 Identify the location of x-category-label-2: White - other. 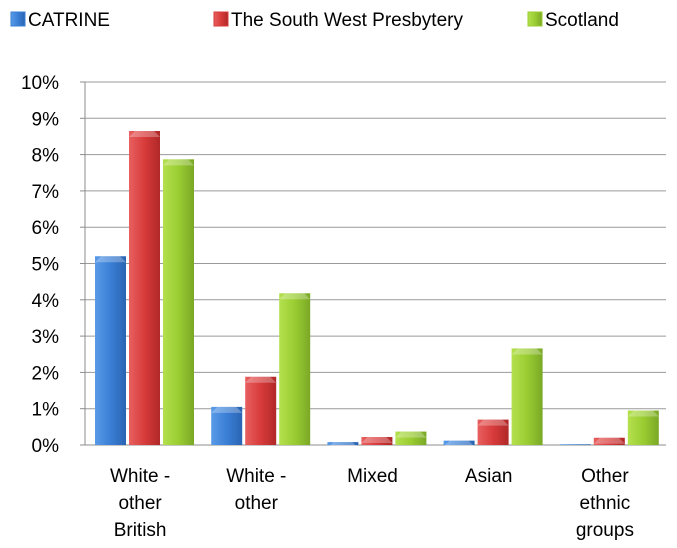
(256, 490).